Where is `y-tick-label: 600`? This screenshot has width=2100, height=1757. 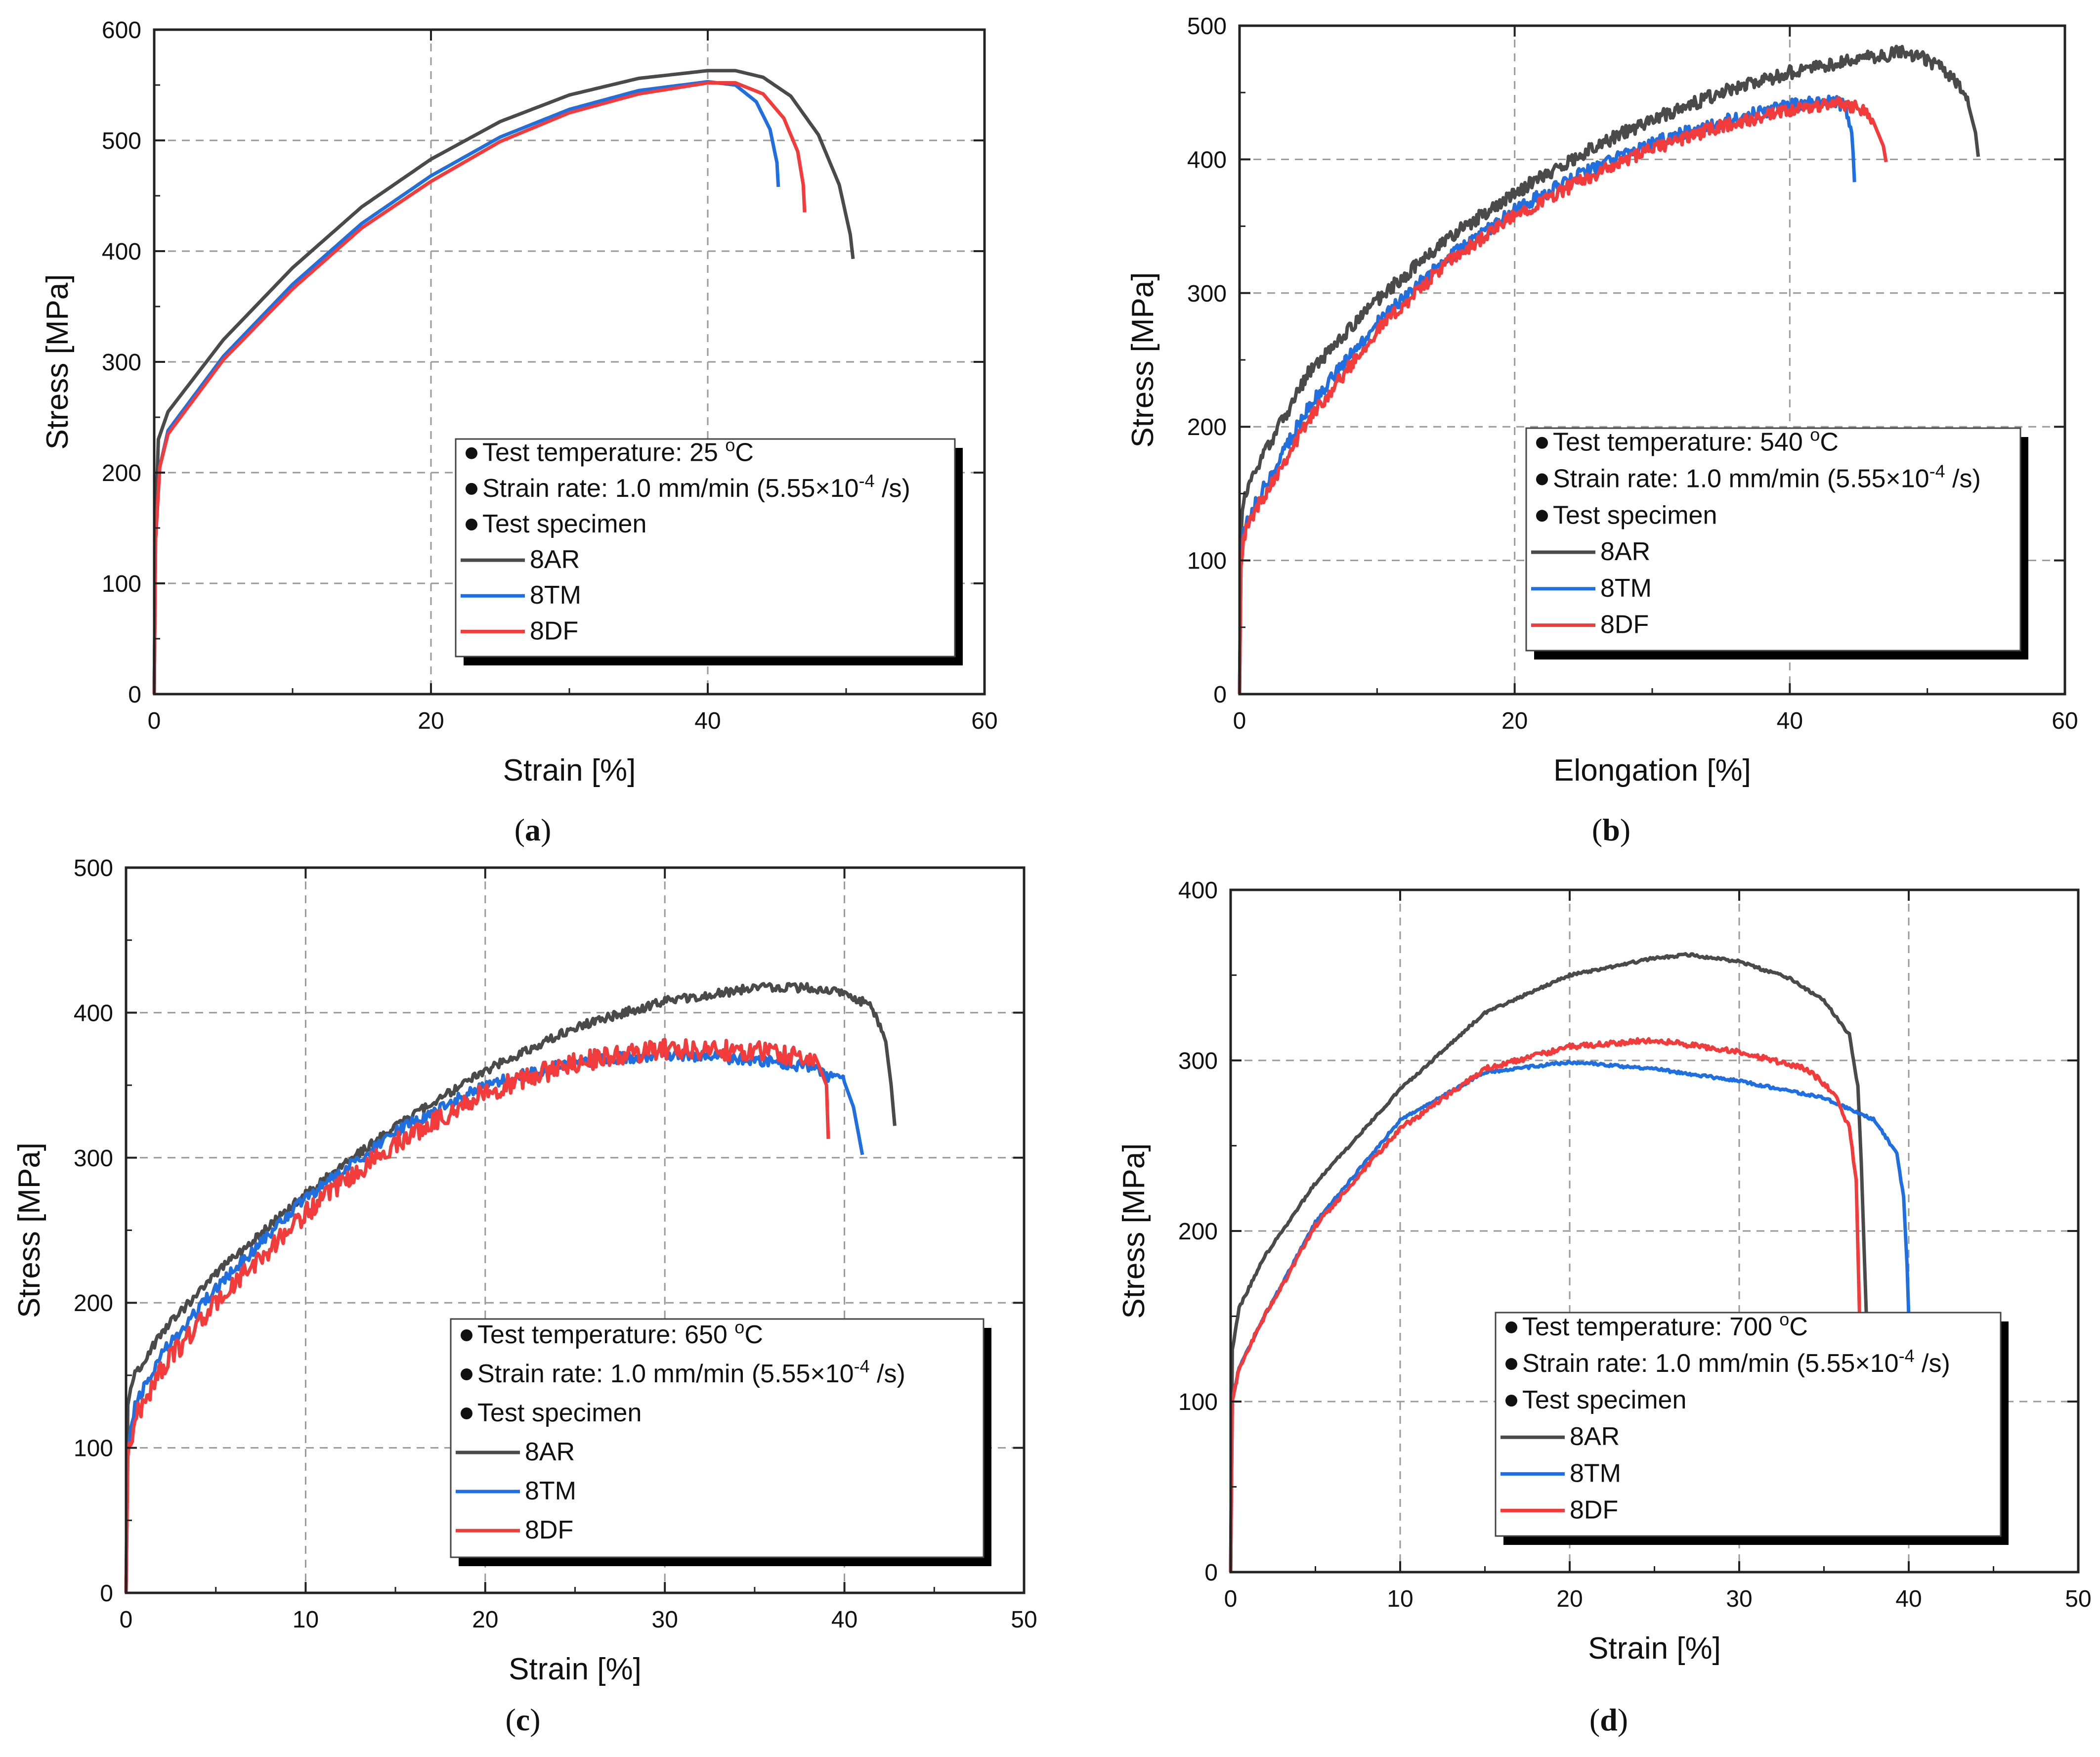 y-tick-label: 600 is located at coordinates (121, 31).